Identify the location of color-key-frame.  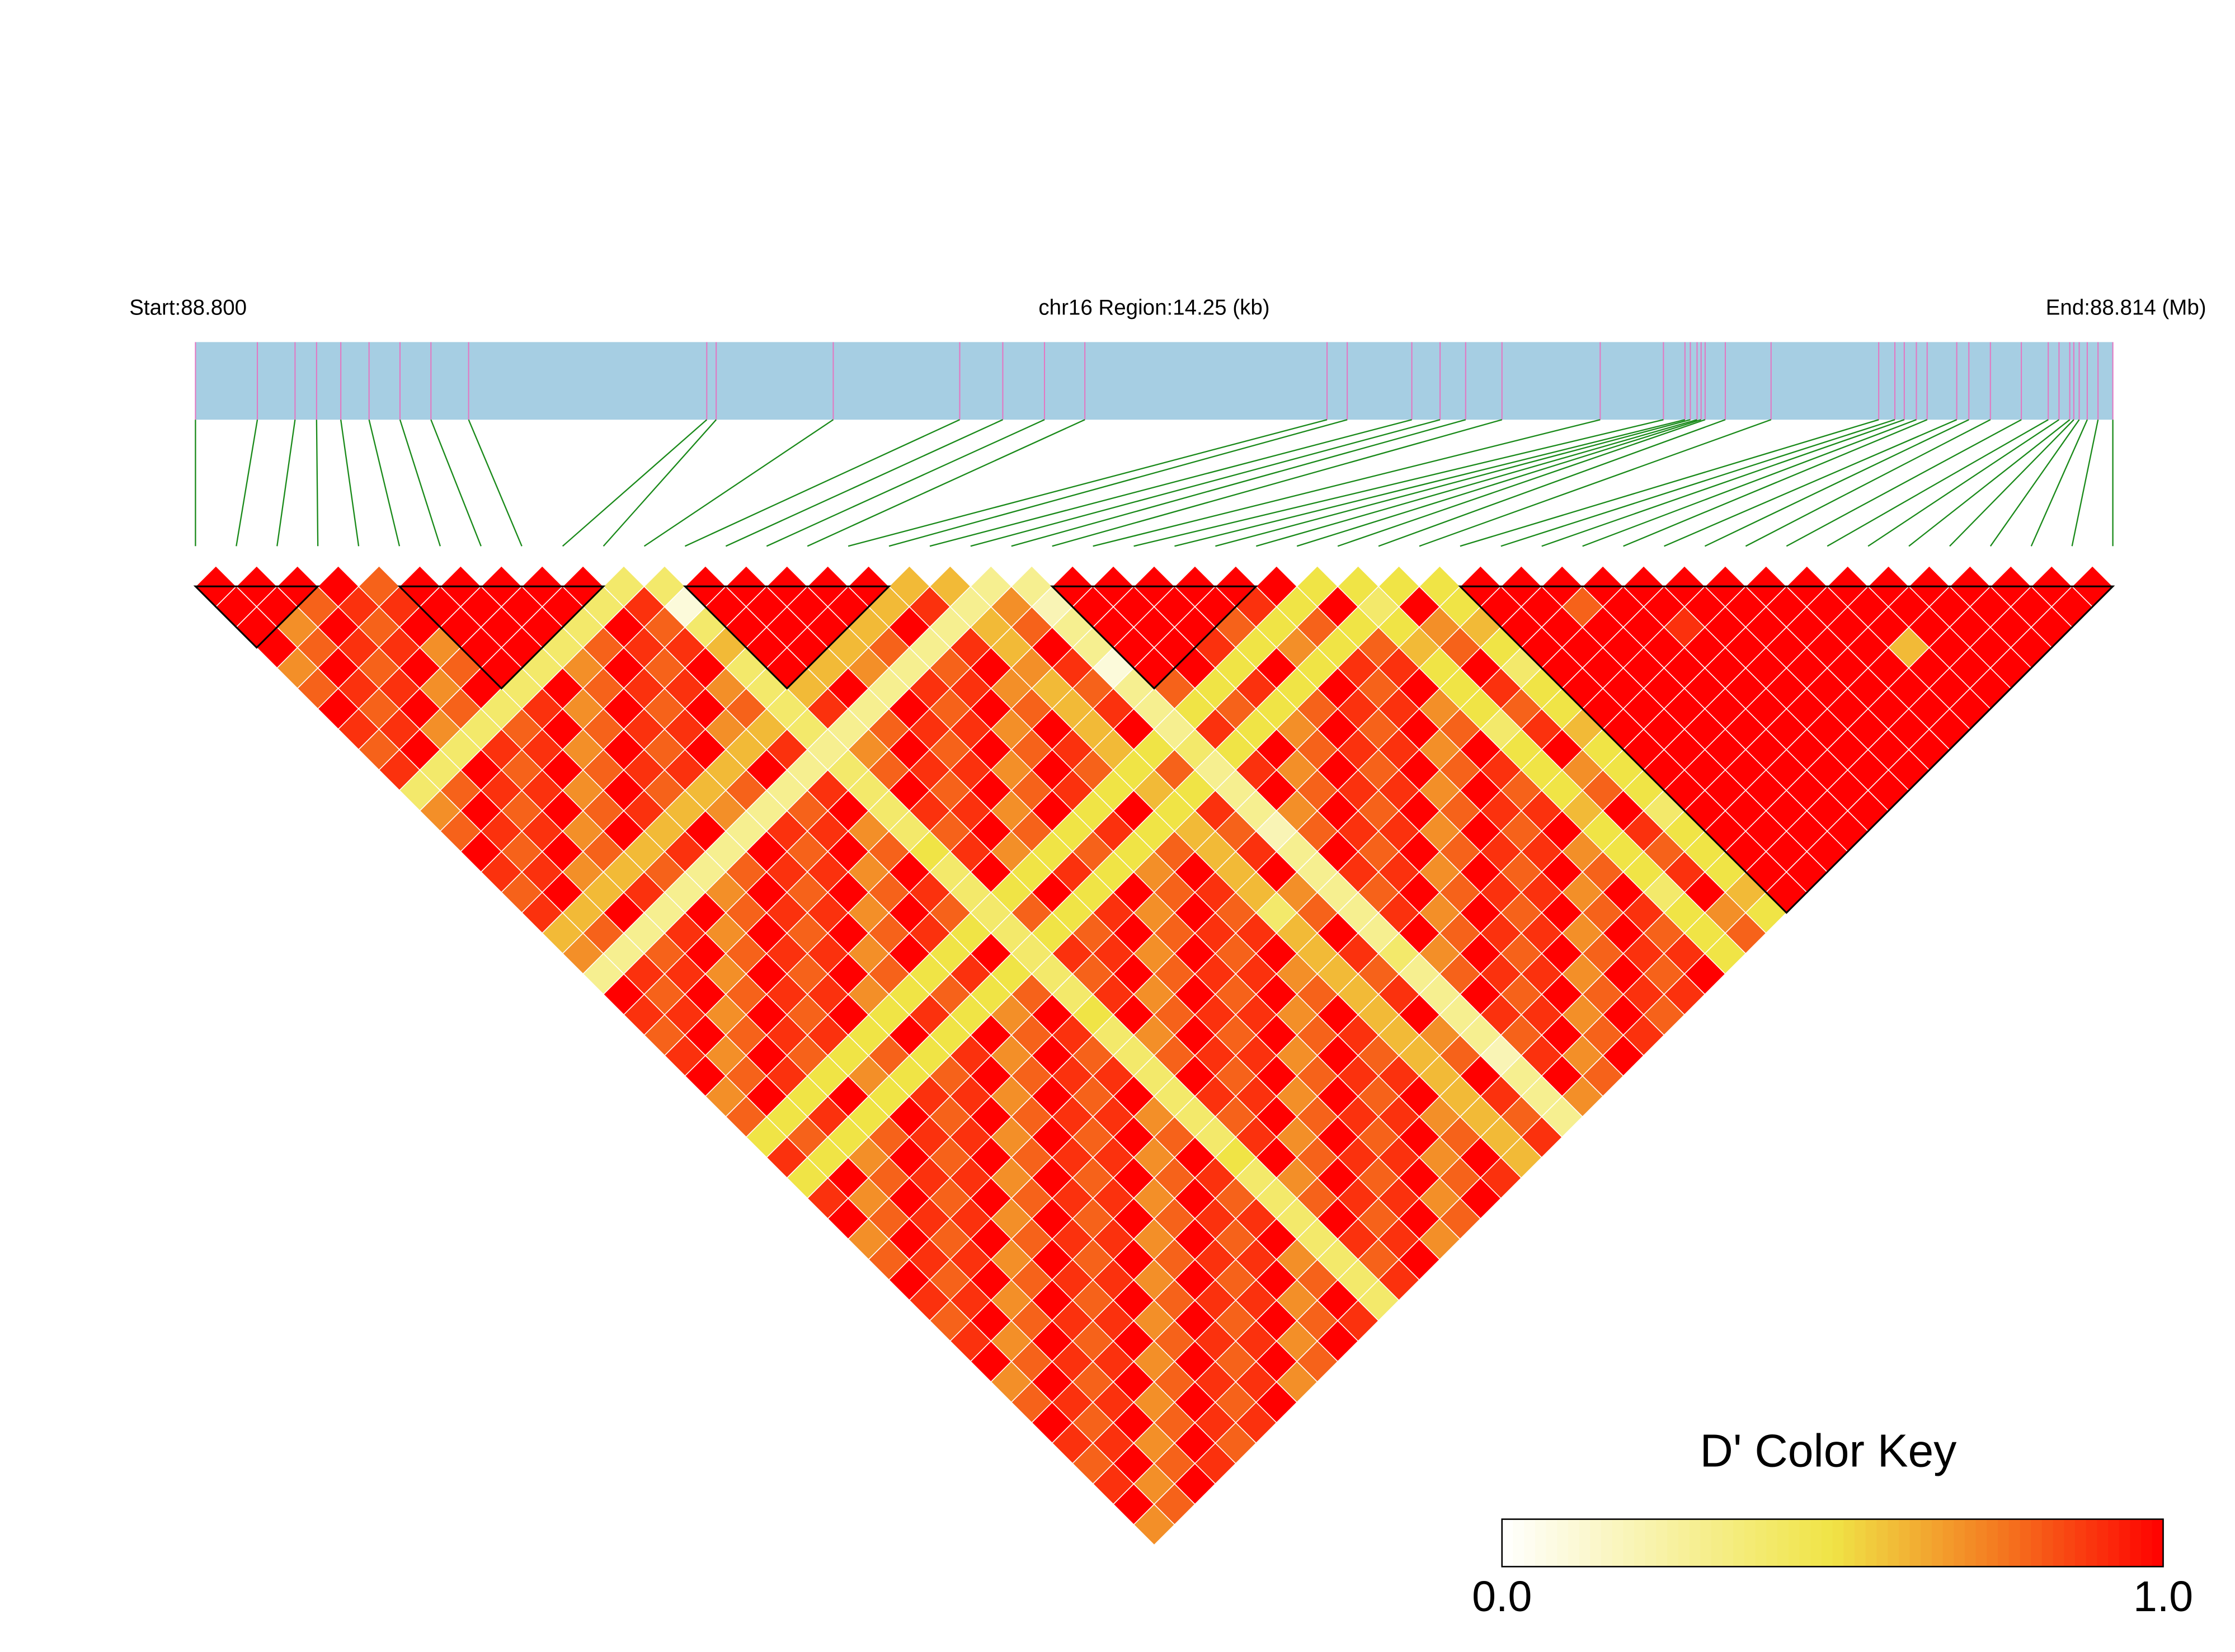
(1832, 1543).